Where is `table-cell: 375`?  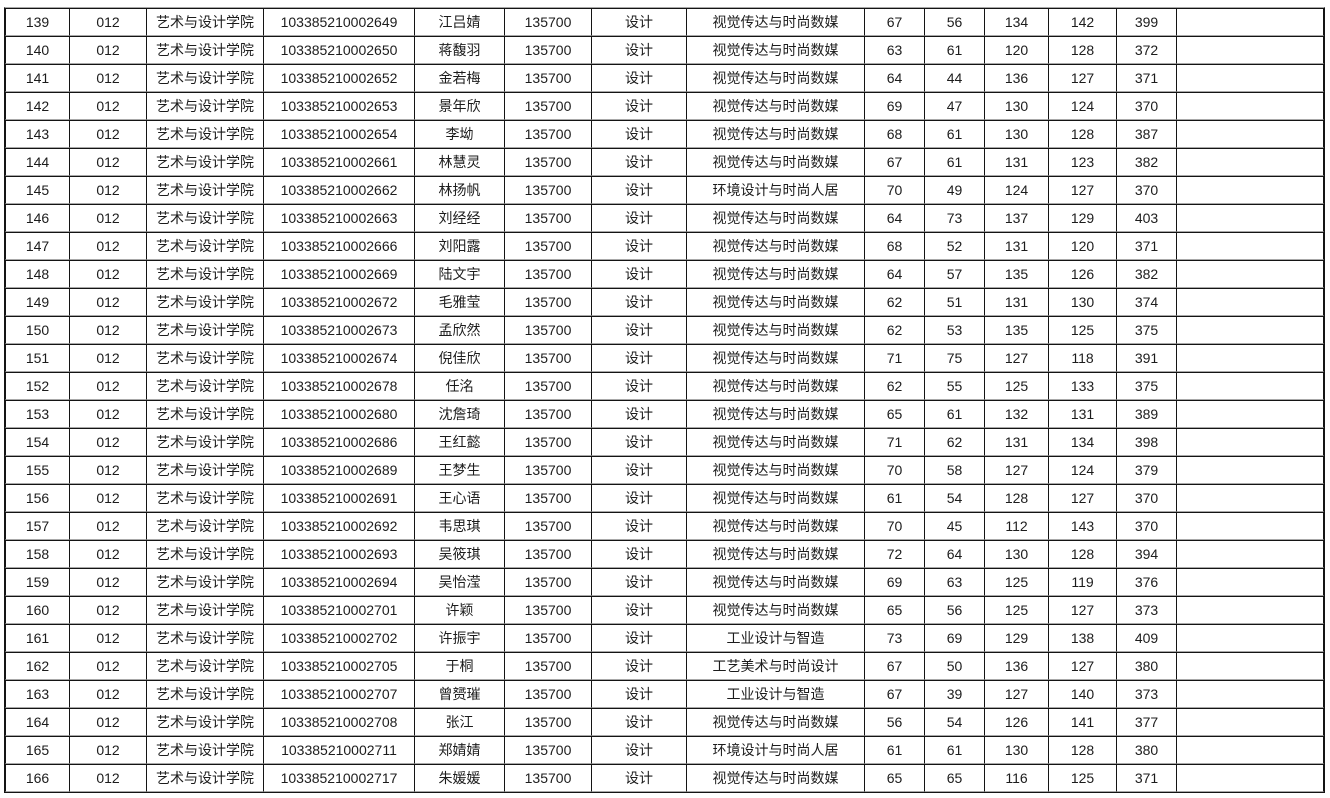 table-cell: 375 is located at coordinates (1146, 386).